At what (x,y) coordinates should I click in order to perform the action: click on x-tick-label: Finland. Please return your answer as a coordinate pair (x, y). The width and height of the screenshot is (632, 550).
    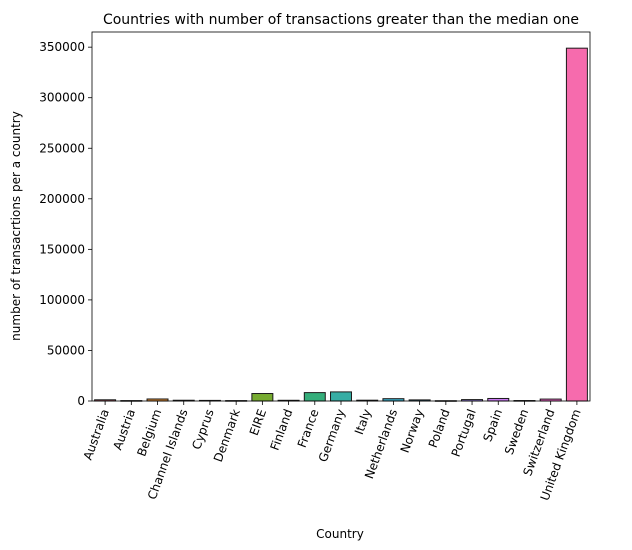
    Looking at the image, I should click on (282, 429).